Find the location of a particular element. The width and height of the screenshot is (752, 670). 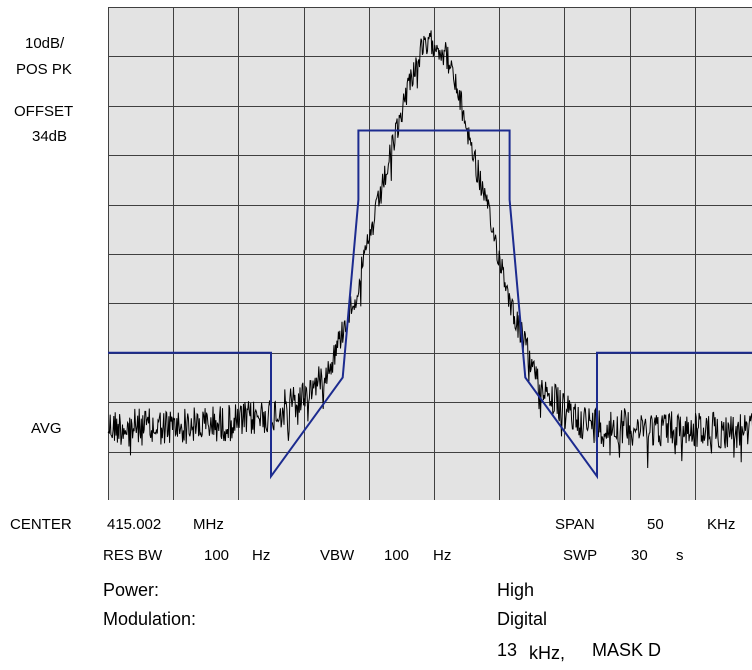

sweep-unit: s is located at coordinates (680, 555).